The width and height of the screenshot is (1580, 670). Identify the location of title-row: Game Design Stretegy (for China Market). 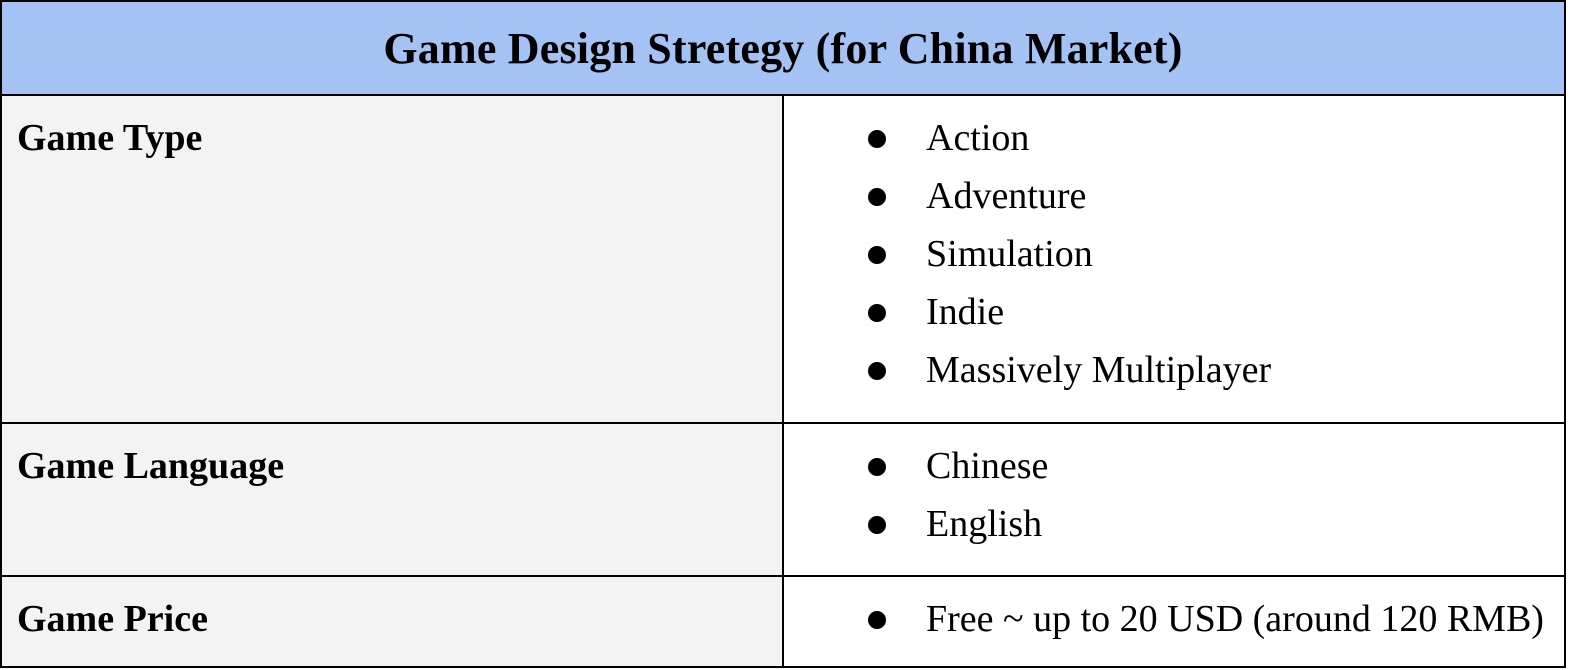
(783, 48).